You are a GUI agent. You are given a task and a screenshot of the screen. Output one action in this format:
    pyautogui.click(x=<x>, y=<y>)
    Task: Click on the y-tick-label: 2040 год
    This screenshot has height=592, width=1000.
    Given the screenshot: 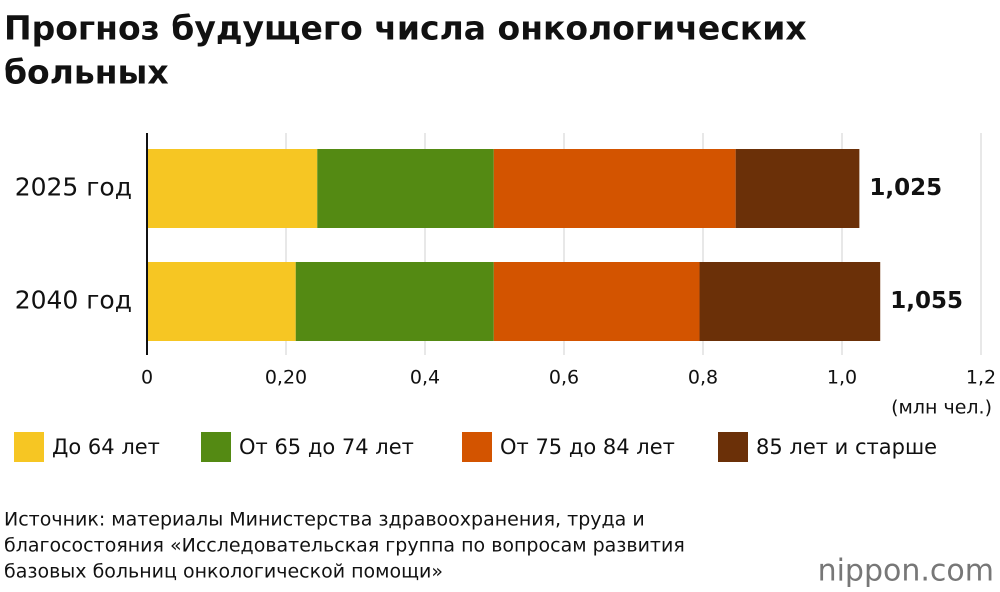 What is the action you would take?
    pyautogui.click(x=73, y=300)
    